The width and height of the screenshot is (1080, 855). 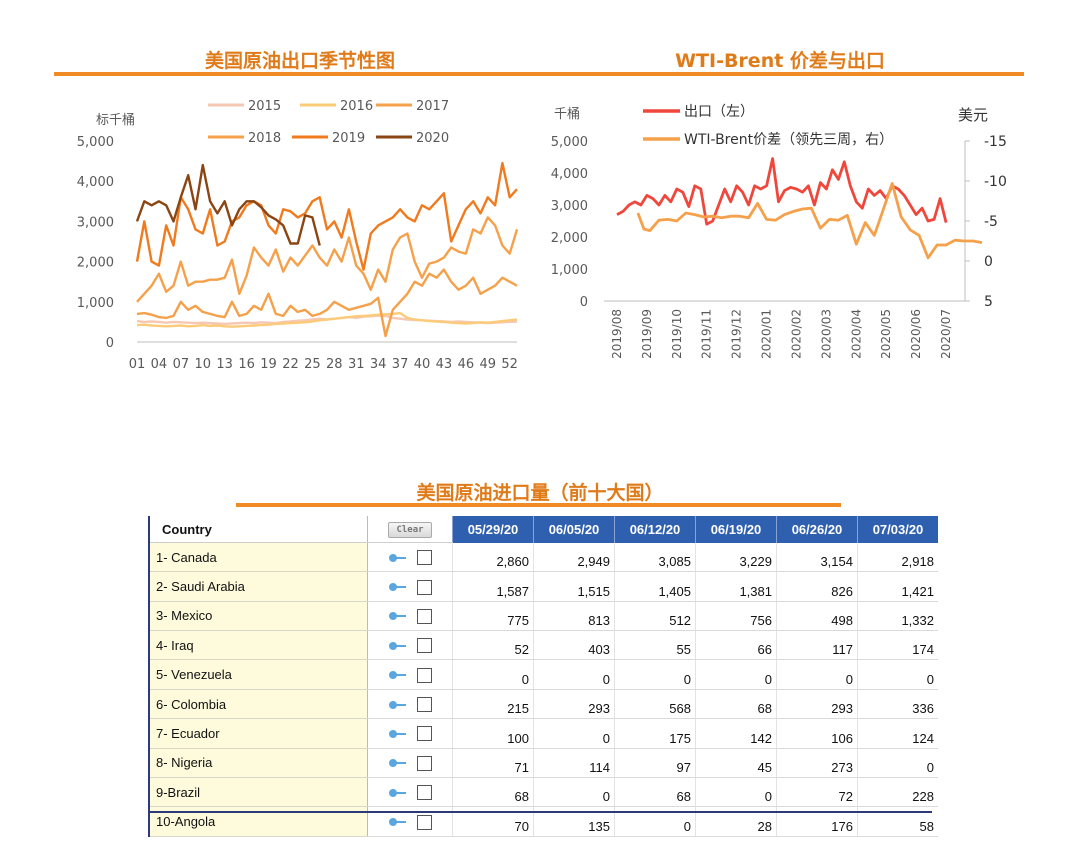 What do you see at coordinates (327, 303) in the screenshot?
I see `series-line-2017` at bounding box center [327, 303].